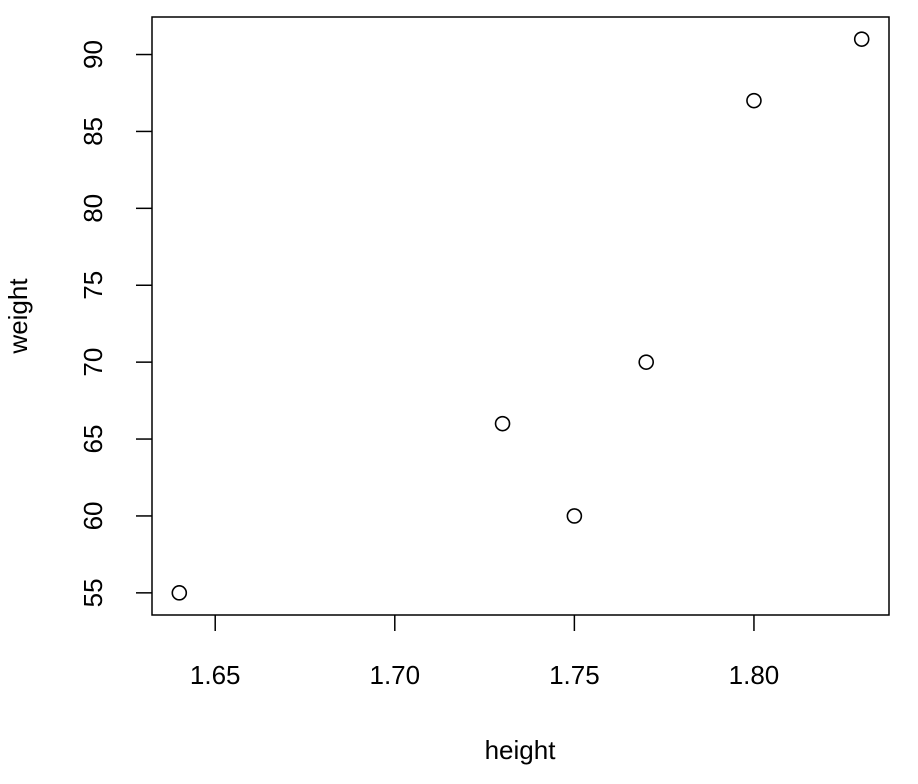 Image resolution: width=918 pixels, height=784 pixels. What do you see at coordinates (394, 675) in the screenshot?
I see `x-tick-label: 1.70` at bounding box center [394, 675].